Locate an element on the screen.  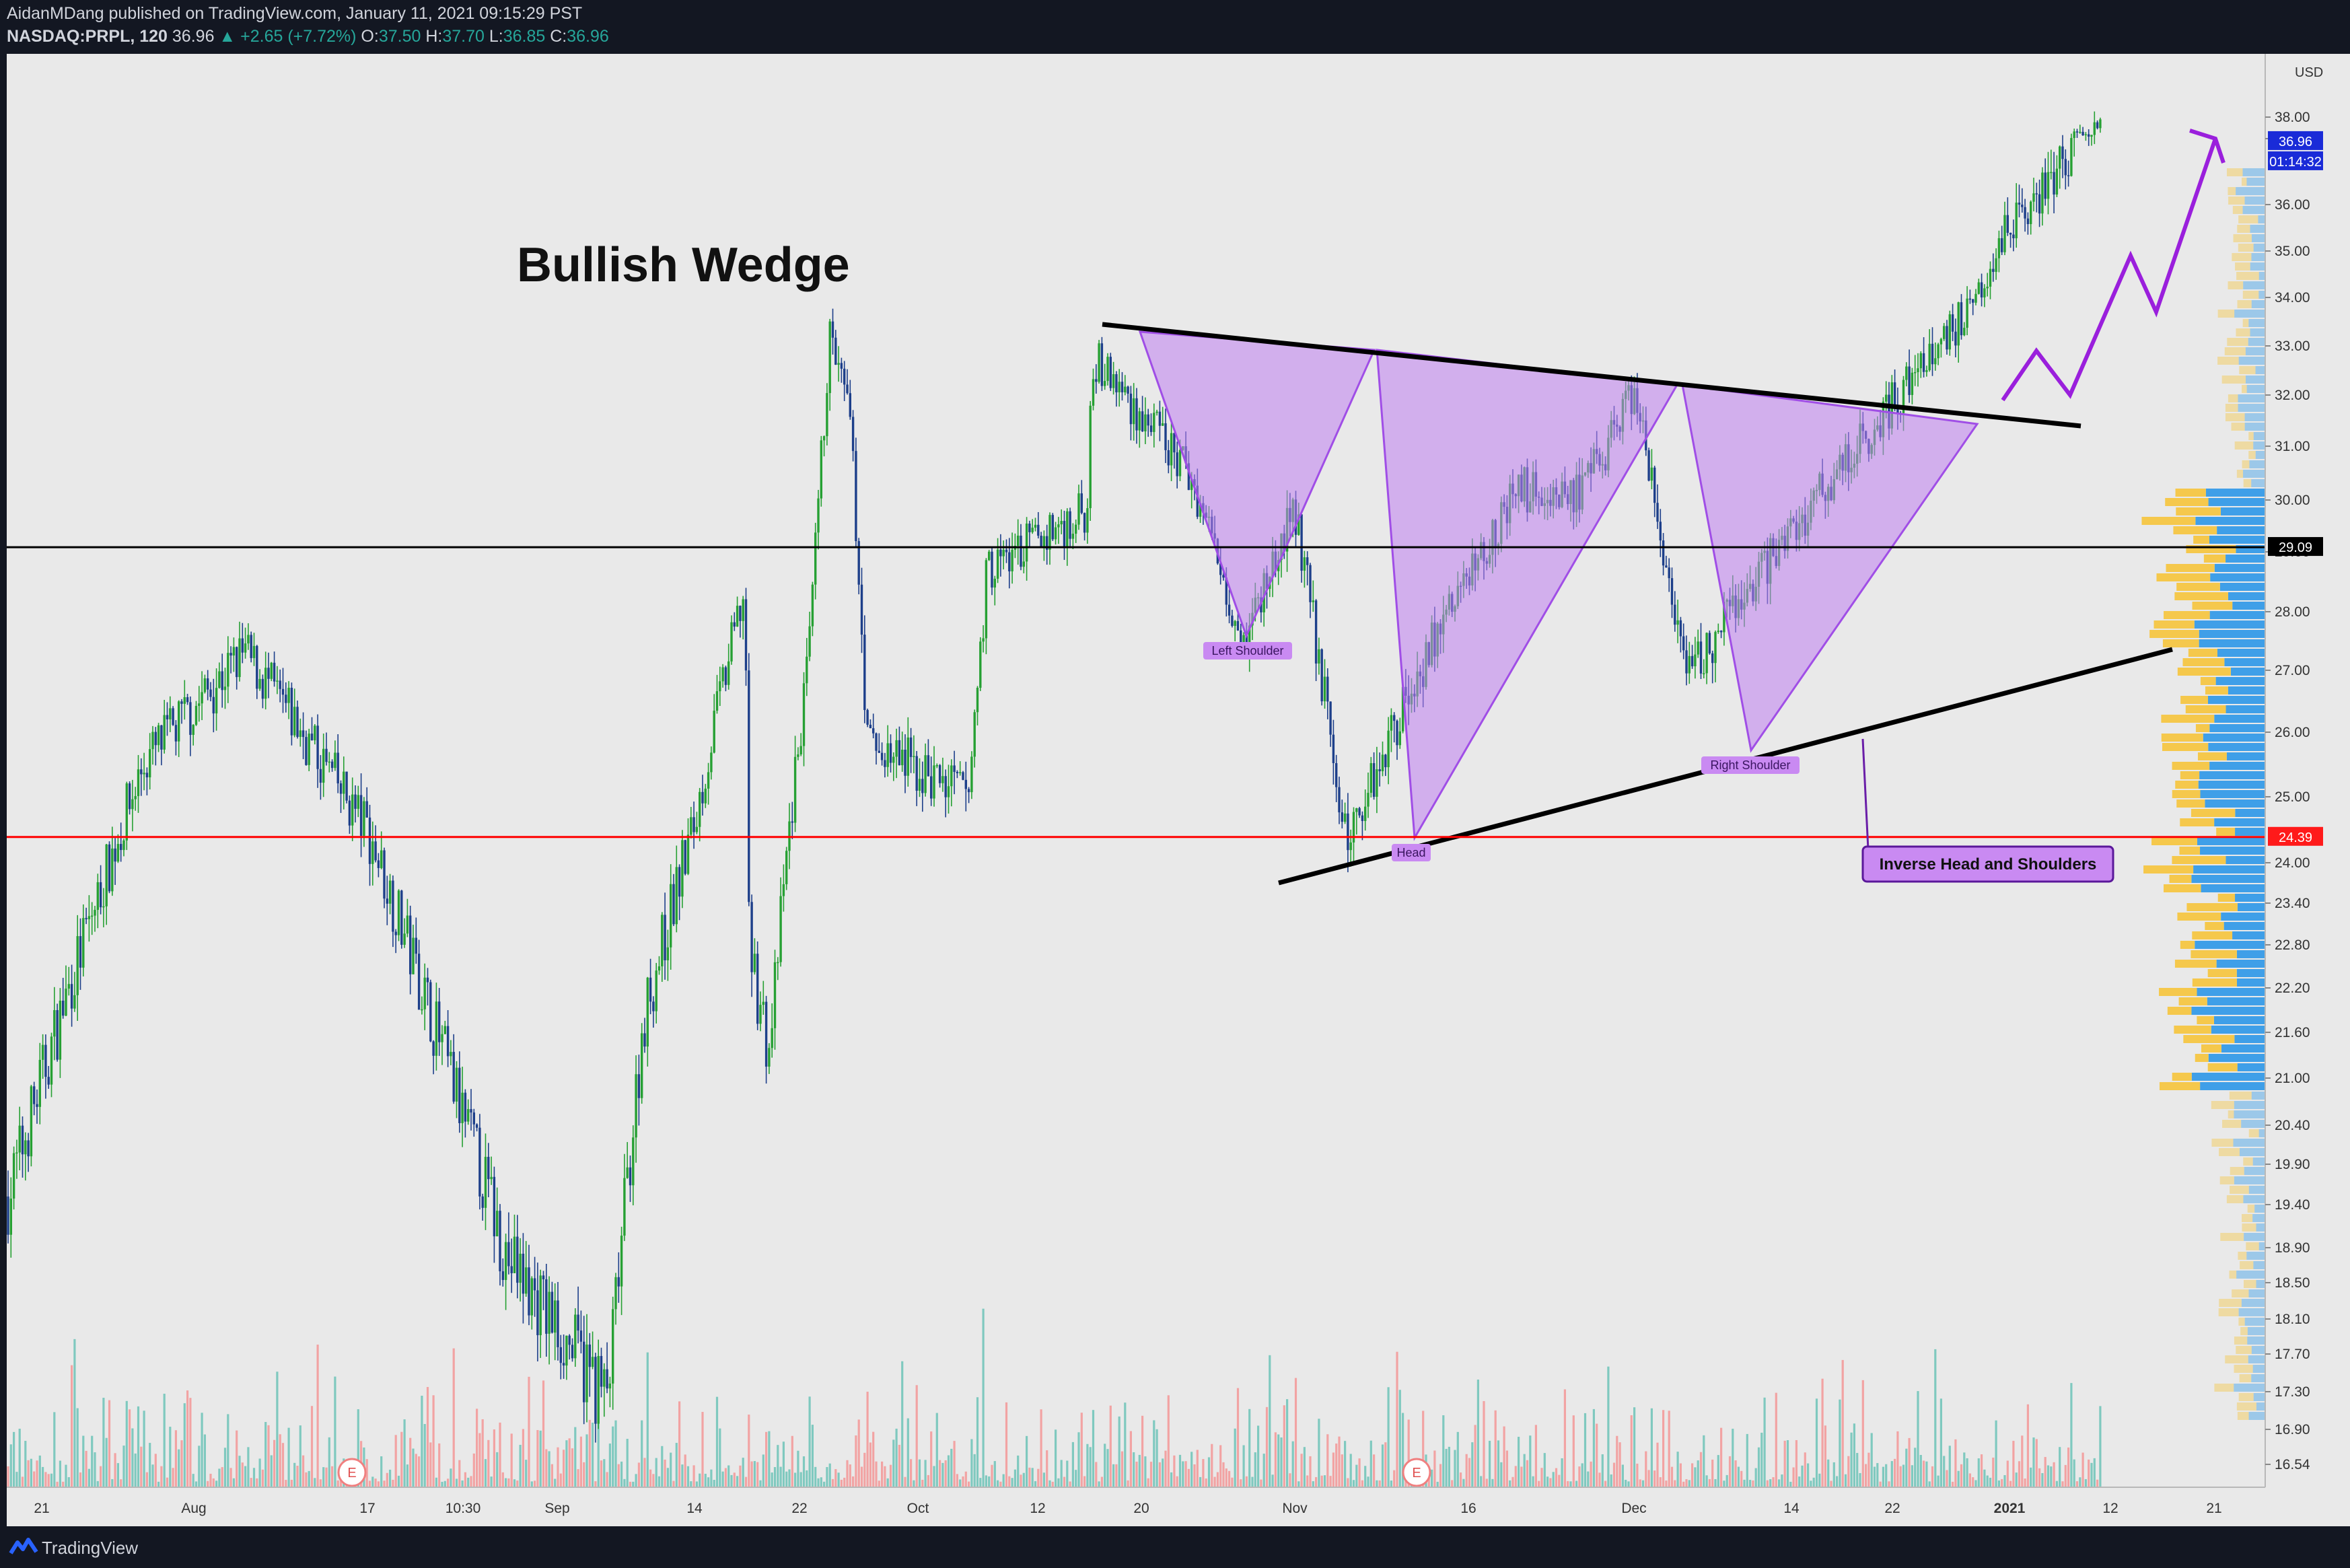
symbol-label: NASDAQ:PRPL, 120 is located at coordinates (87, 36).